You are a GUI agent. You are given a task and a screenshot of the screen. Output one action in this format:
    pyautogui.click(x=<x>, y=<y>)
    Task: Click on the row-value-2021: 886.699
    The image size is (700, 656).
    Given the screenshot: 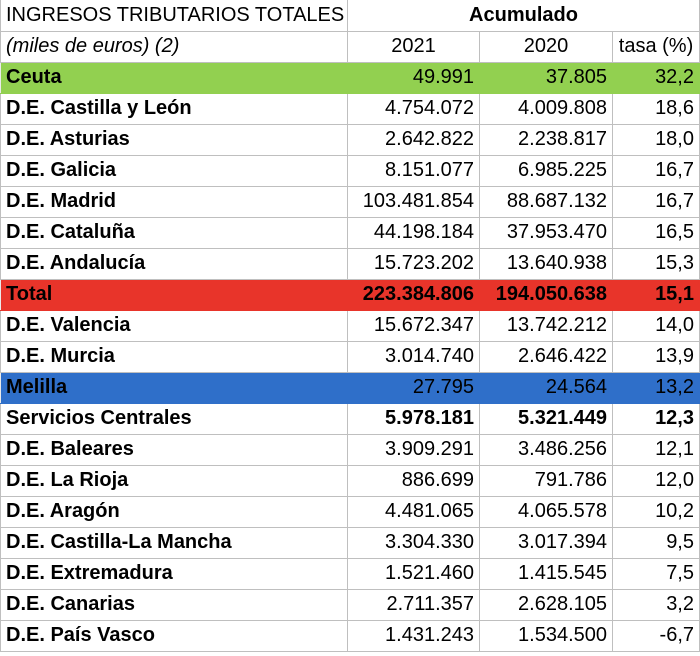 What is the action you would take?
    pyautogui.click(x=413, y=480)
    